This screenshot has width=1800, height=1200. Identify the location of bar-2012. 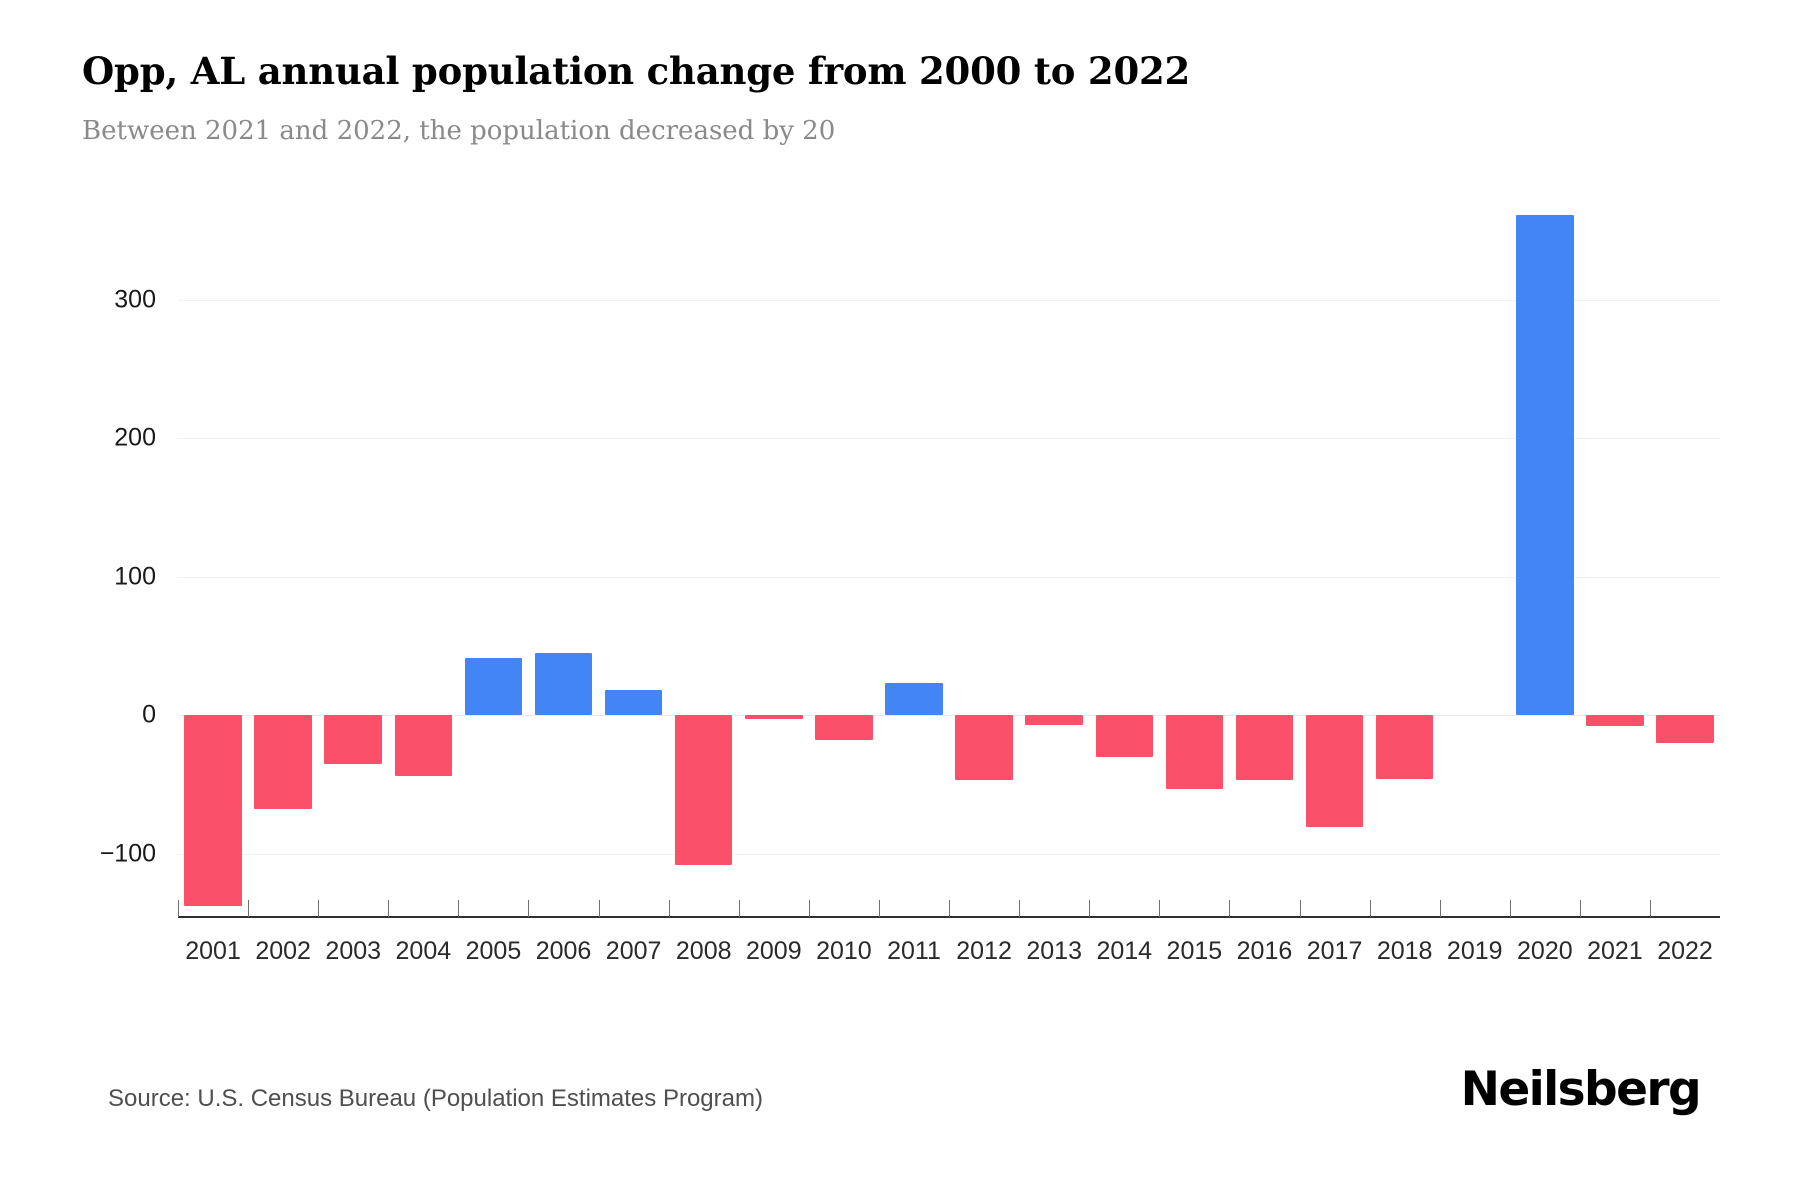
(984, 748).